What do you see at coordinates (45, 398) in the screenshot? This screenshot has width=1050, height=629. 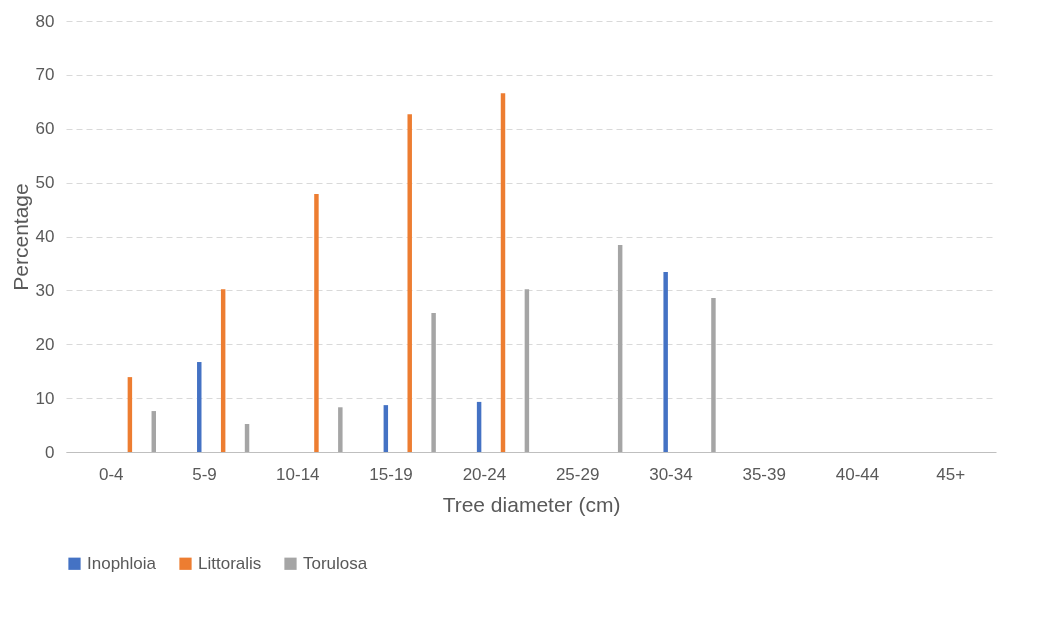 I see `y-tick-label: 10` at bounding box center [45, 398].